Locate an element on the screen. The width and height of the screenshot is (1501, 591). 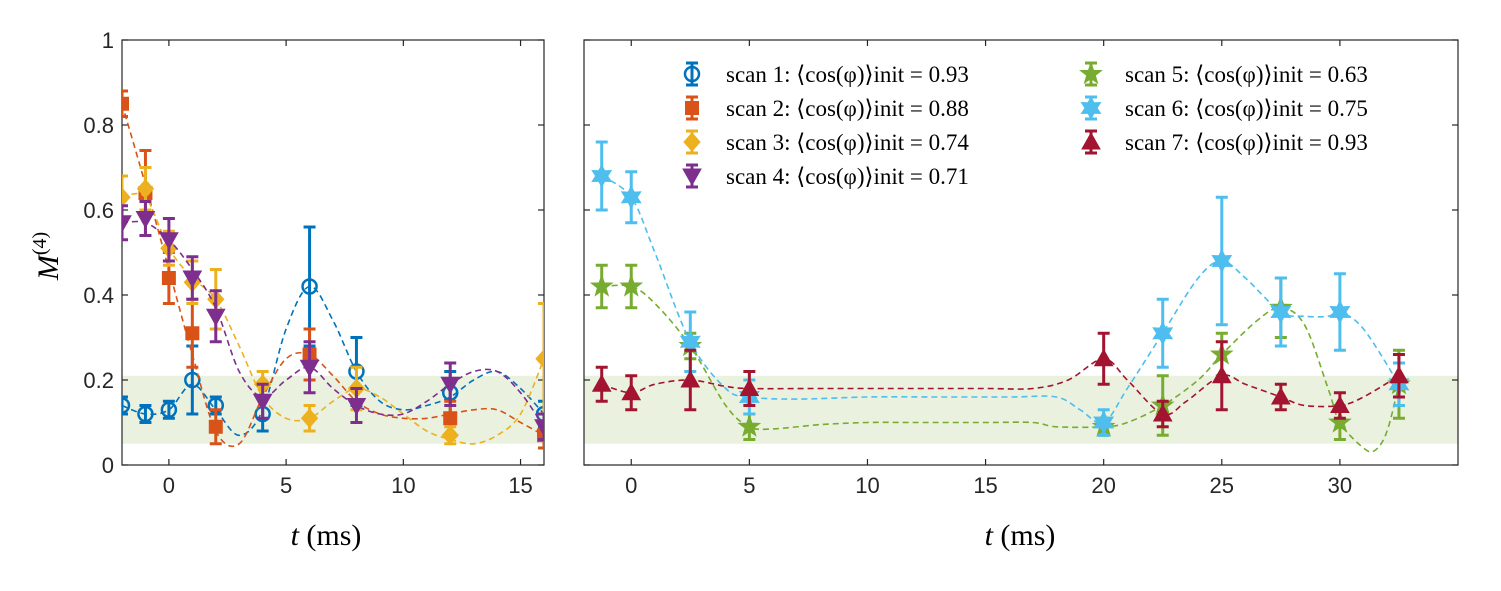
legend-item-scan3: scan 3: ⟨cos(φ)⟩init = 0.74 is located at coordinates (826, 142).